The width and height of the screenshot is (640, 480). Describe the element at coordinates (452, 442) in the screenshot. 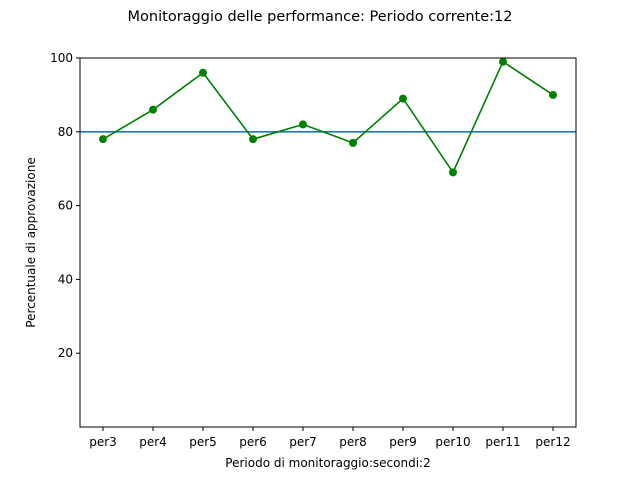

I see `x-tick-label: per10` at that location.